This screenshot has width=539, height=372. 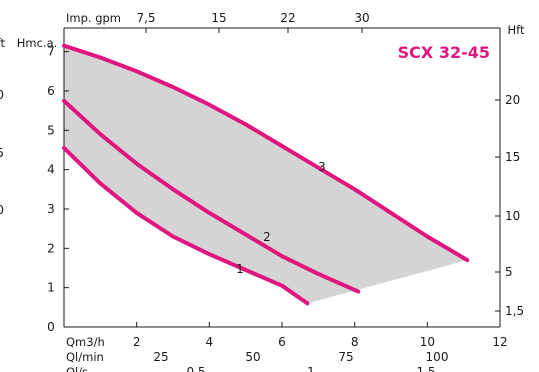 What do you see at coordinates (240, 269) in the screenshot?
I see `curve-label-1: 1` at bounding box center [240, 269].